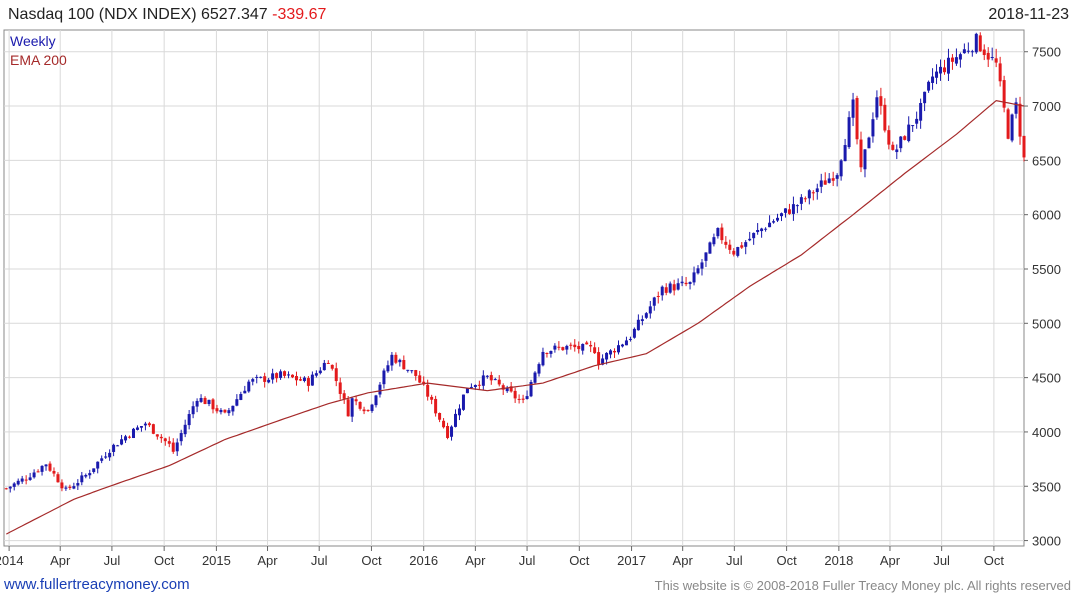 This screenshot has width=1075, height=600. I want to click on x-tick-label: 2018, so click(838, 560).